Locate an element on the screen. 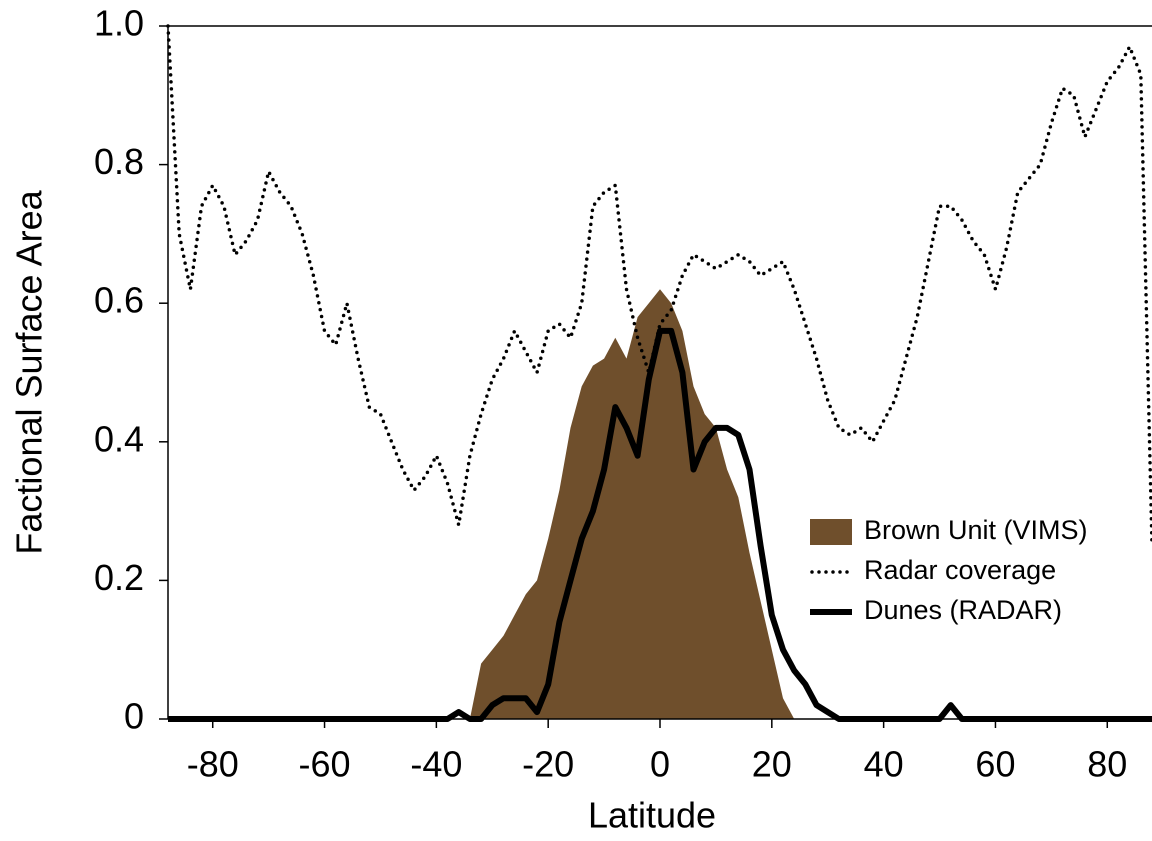  x-tick-label: -20 is located at coordinates (548, 764).